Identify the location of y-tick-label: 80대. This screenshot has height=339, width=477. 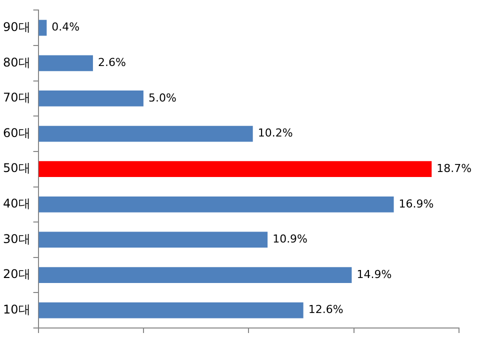
(16, 62).